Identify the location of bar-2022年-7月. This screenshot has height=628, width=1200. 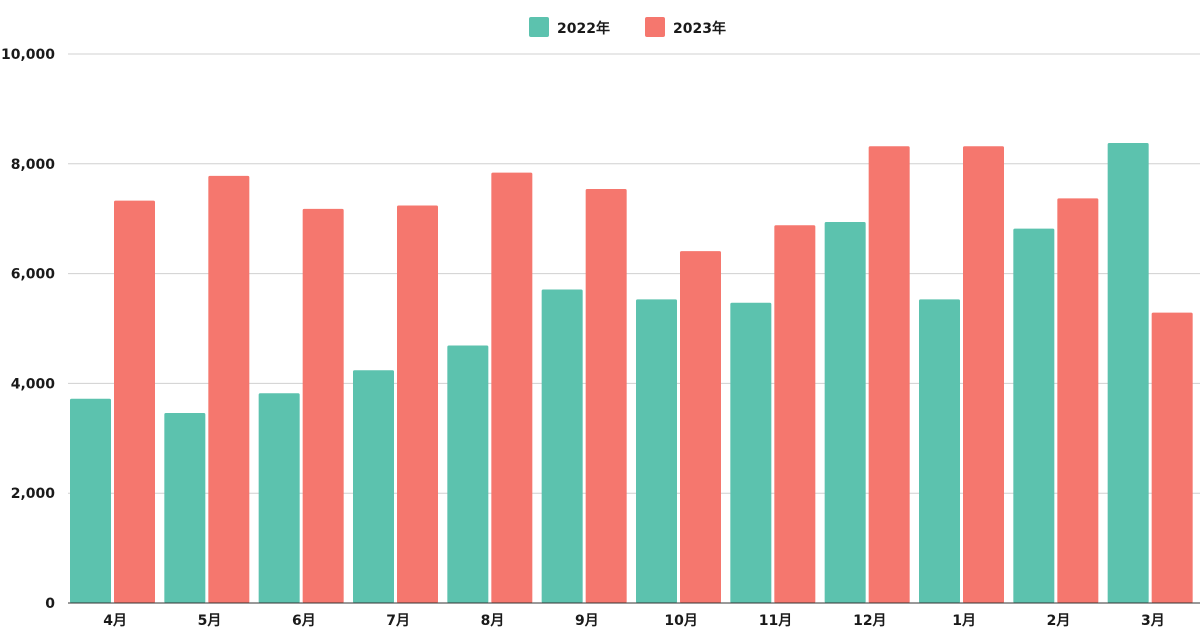
(373, 486).